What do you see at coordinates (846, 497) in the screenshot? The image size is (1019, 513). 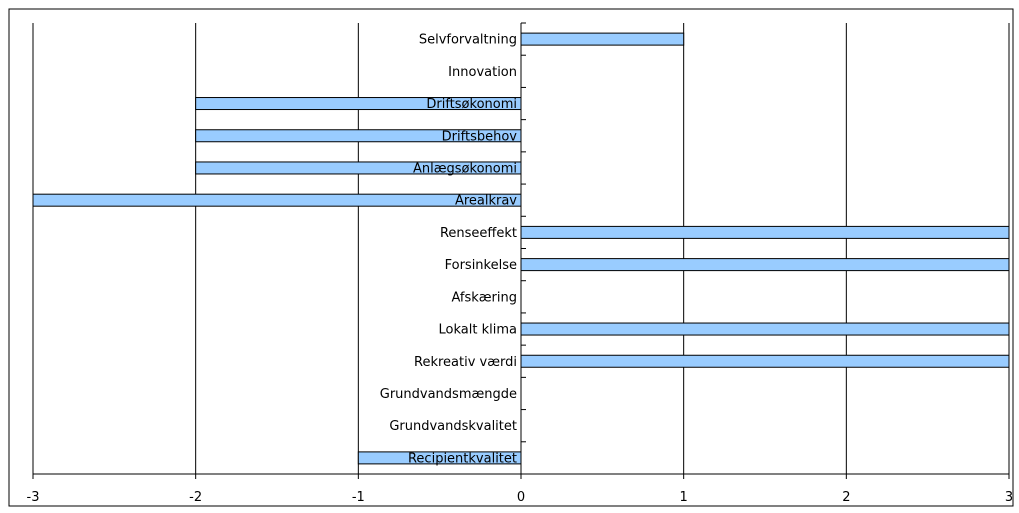 I see `x-tick-label: 2` at bounding box center [846, 497].